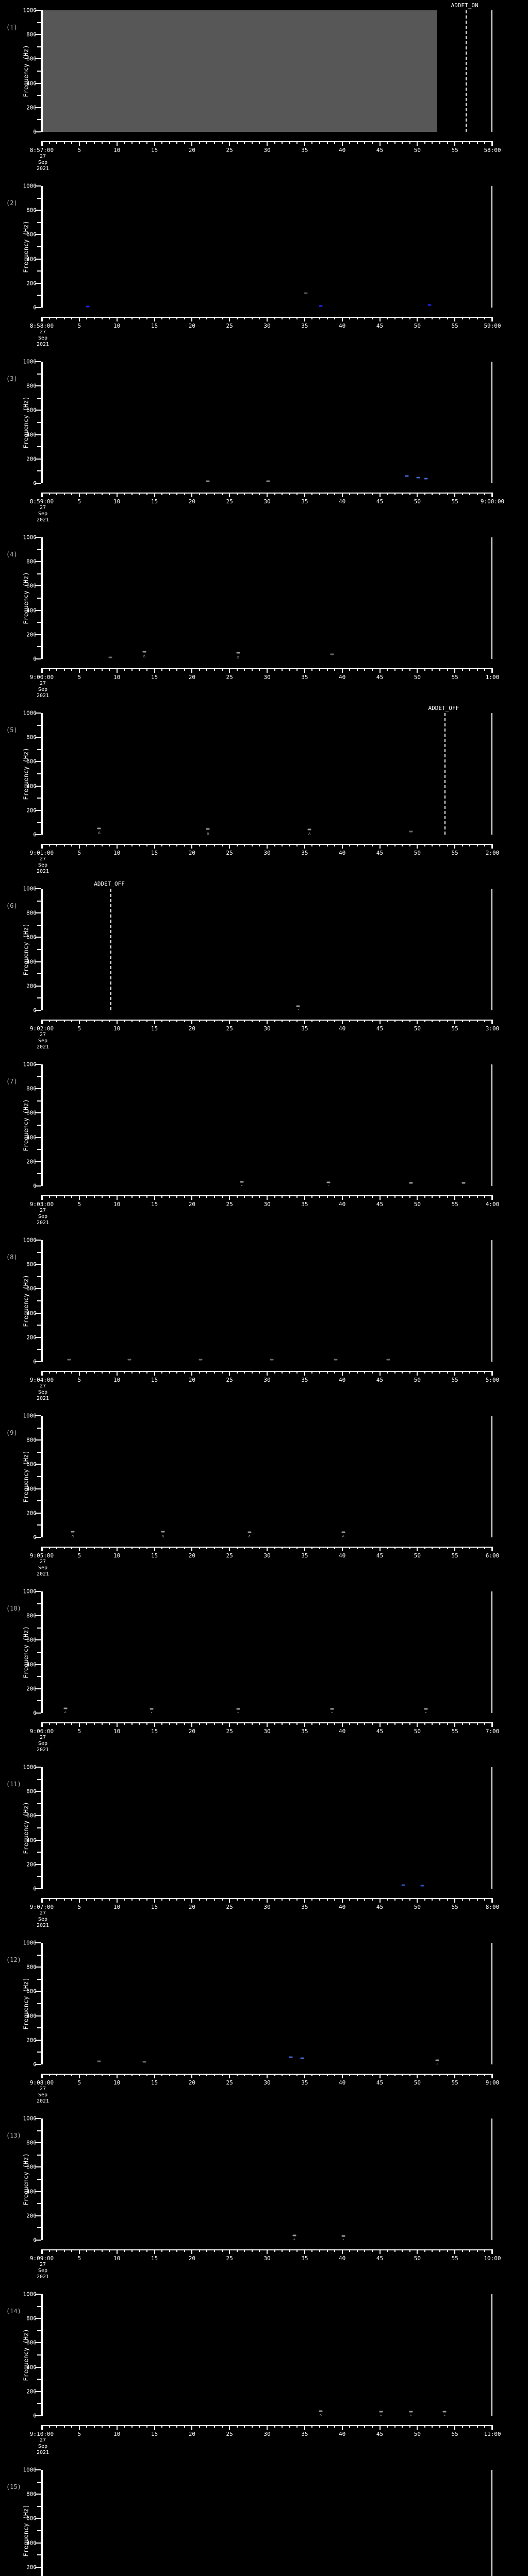 This screenshot has width=528, height=2576. I want to click on x-tick-label: 10, so click(117, 501).